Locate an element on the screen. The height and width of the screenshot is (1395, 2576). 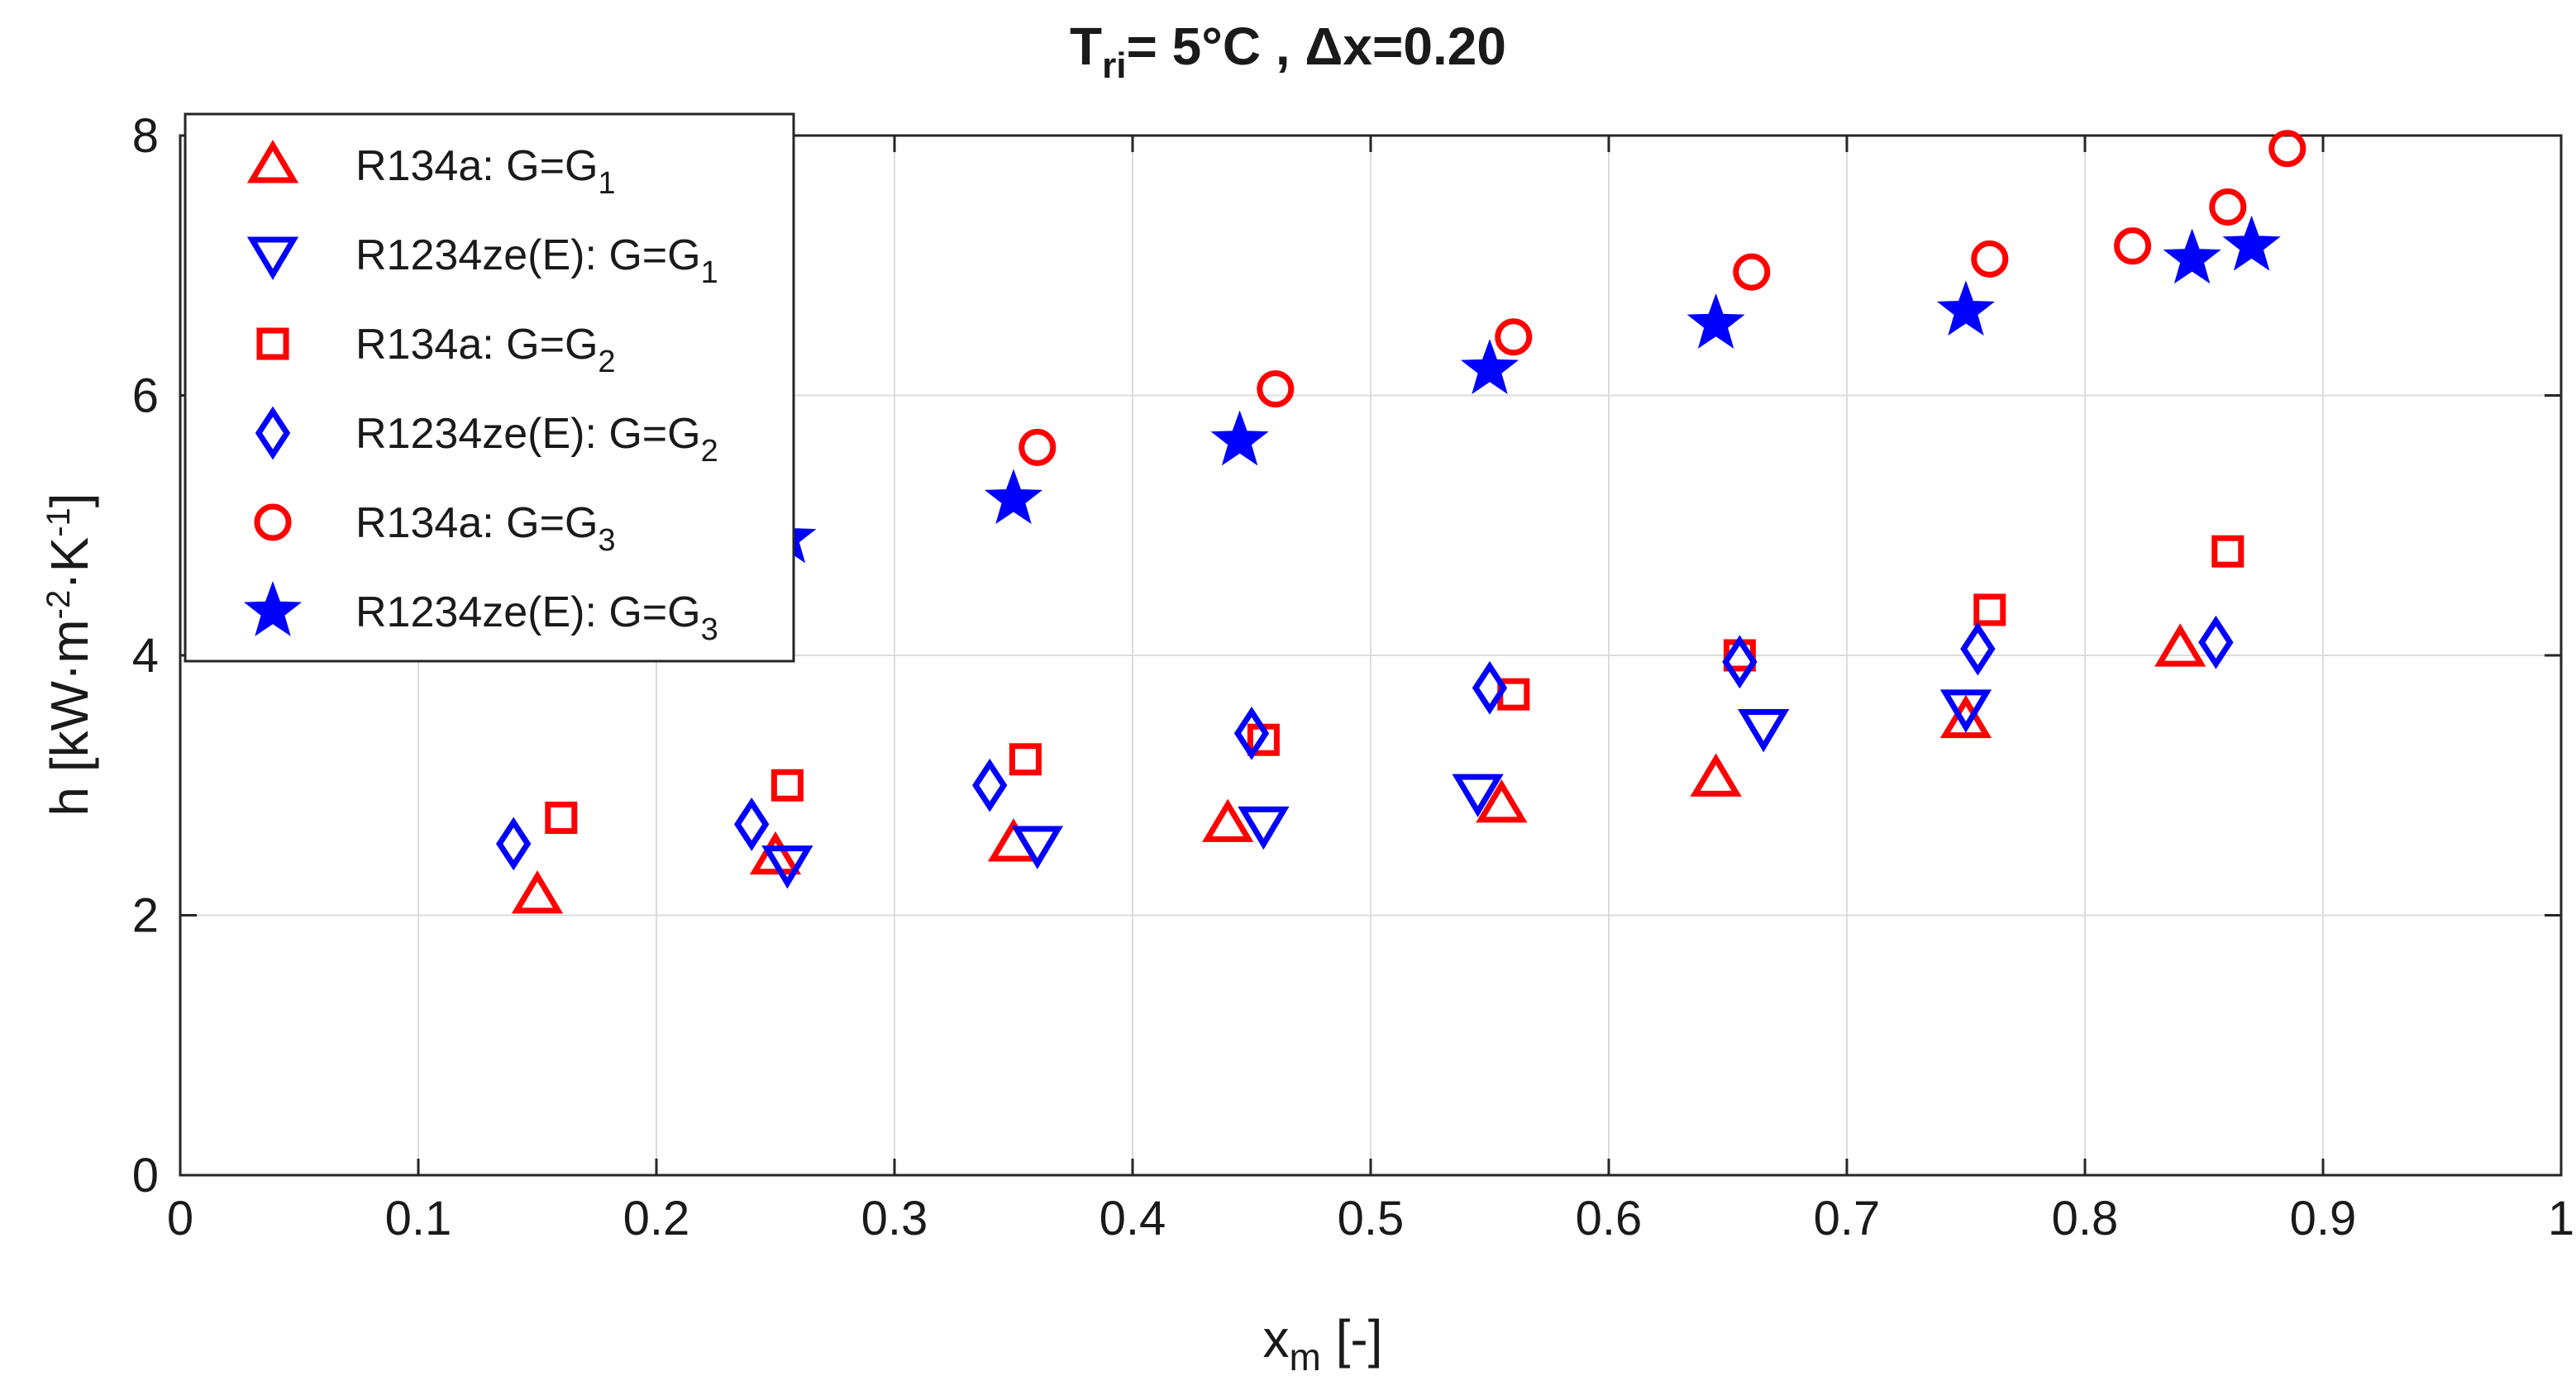
y-tick-label: 0 is located at coordinates (145, 1175).